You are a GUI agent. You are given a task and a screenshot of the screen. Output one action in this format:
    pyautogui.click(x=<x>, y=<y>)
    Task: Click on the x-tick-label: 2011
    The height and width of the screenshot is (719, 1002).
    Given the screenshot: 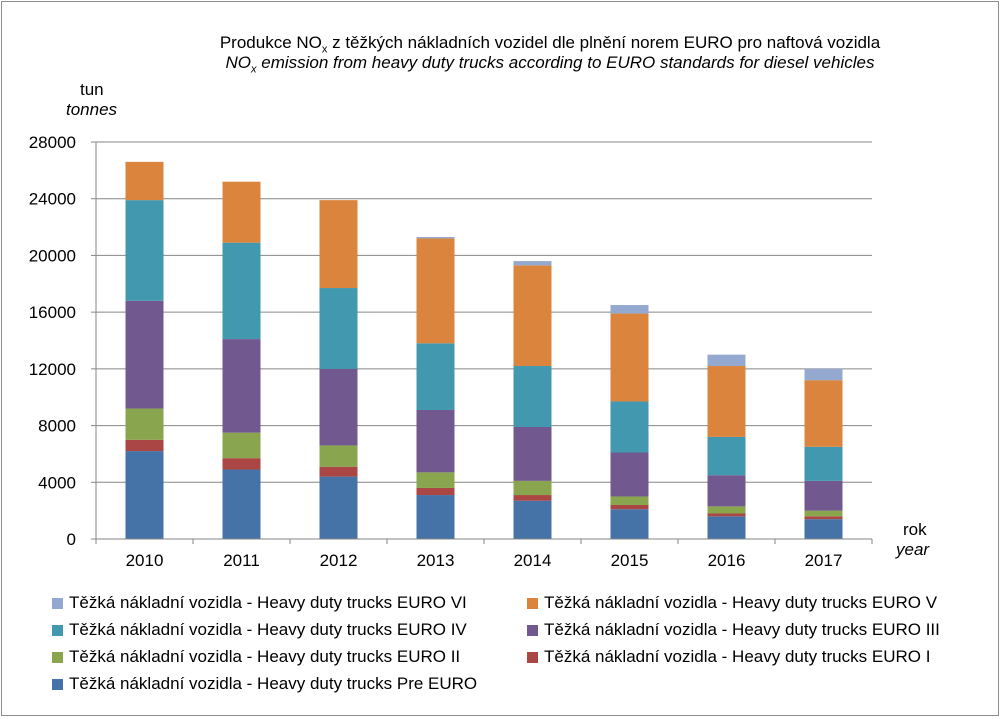 What is the action you would take?
    pyautogui.click(x=241, y=560)
    